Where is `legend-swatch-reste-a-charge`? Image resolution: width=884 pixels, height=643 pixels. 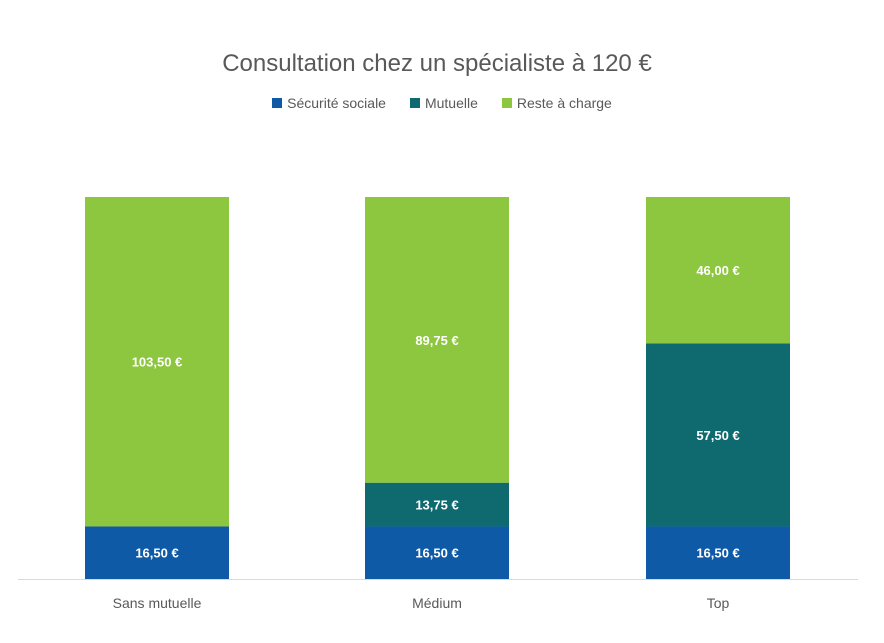 legend-swatch-reste-a-charge is located at coordinates (506, 103).